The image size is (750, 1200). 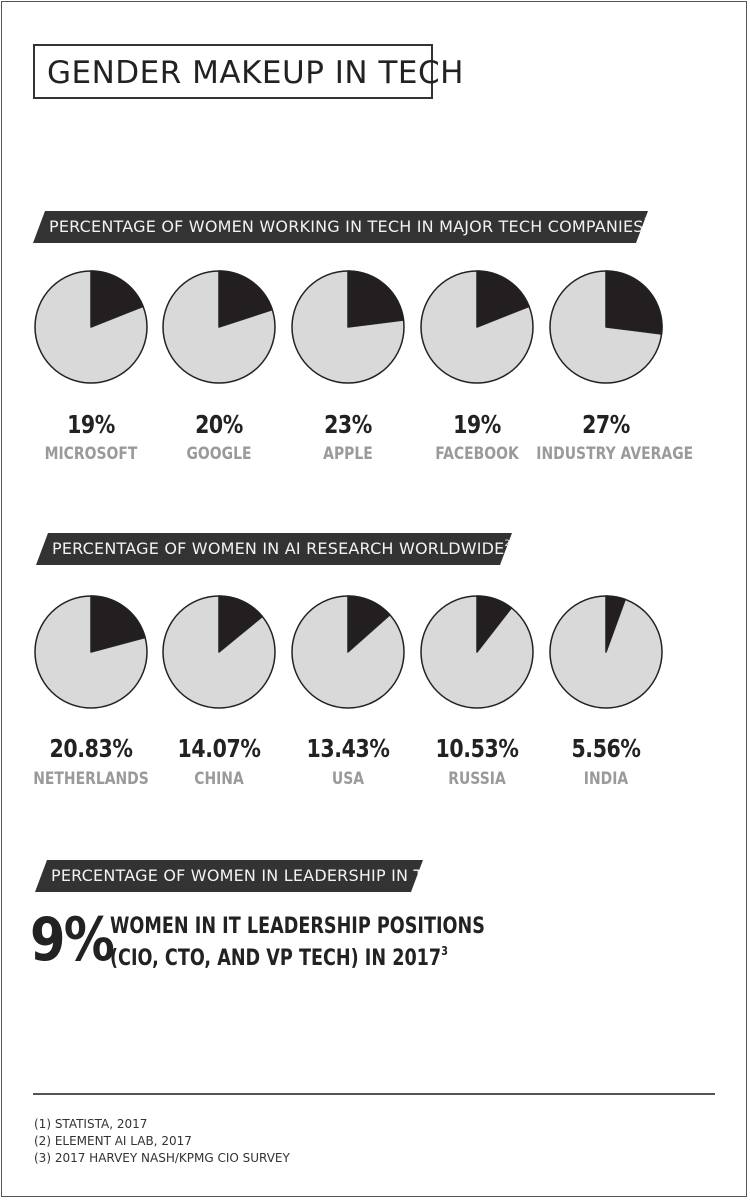 I want to click on pie-chart-russia, so click(x=477, y=652).